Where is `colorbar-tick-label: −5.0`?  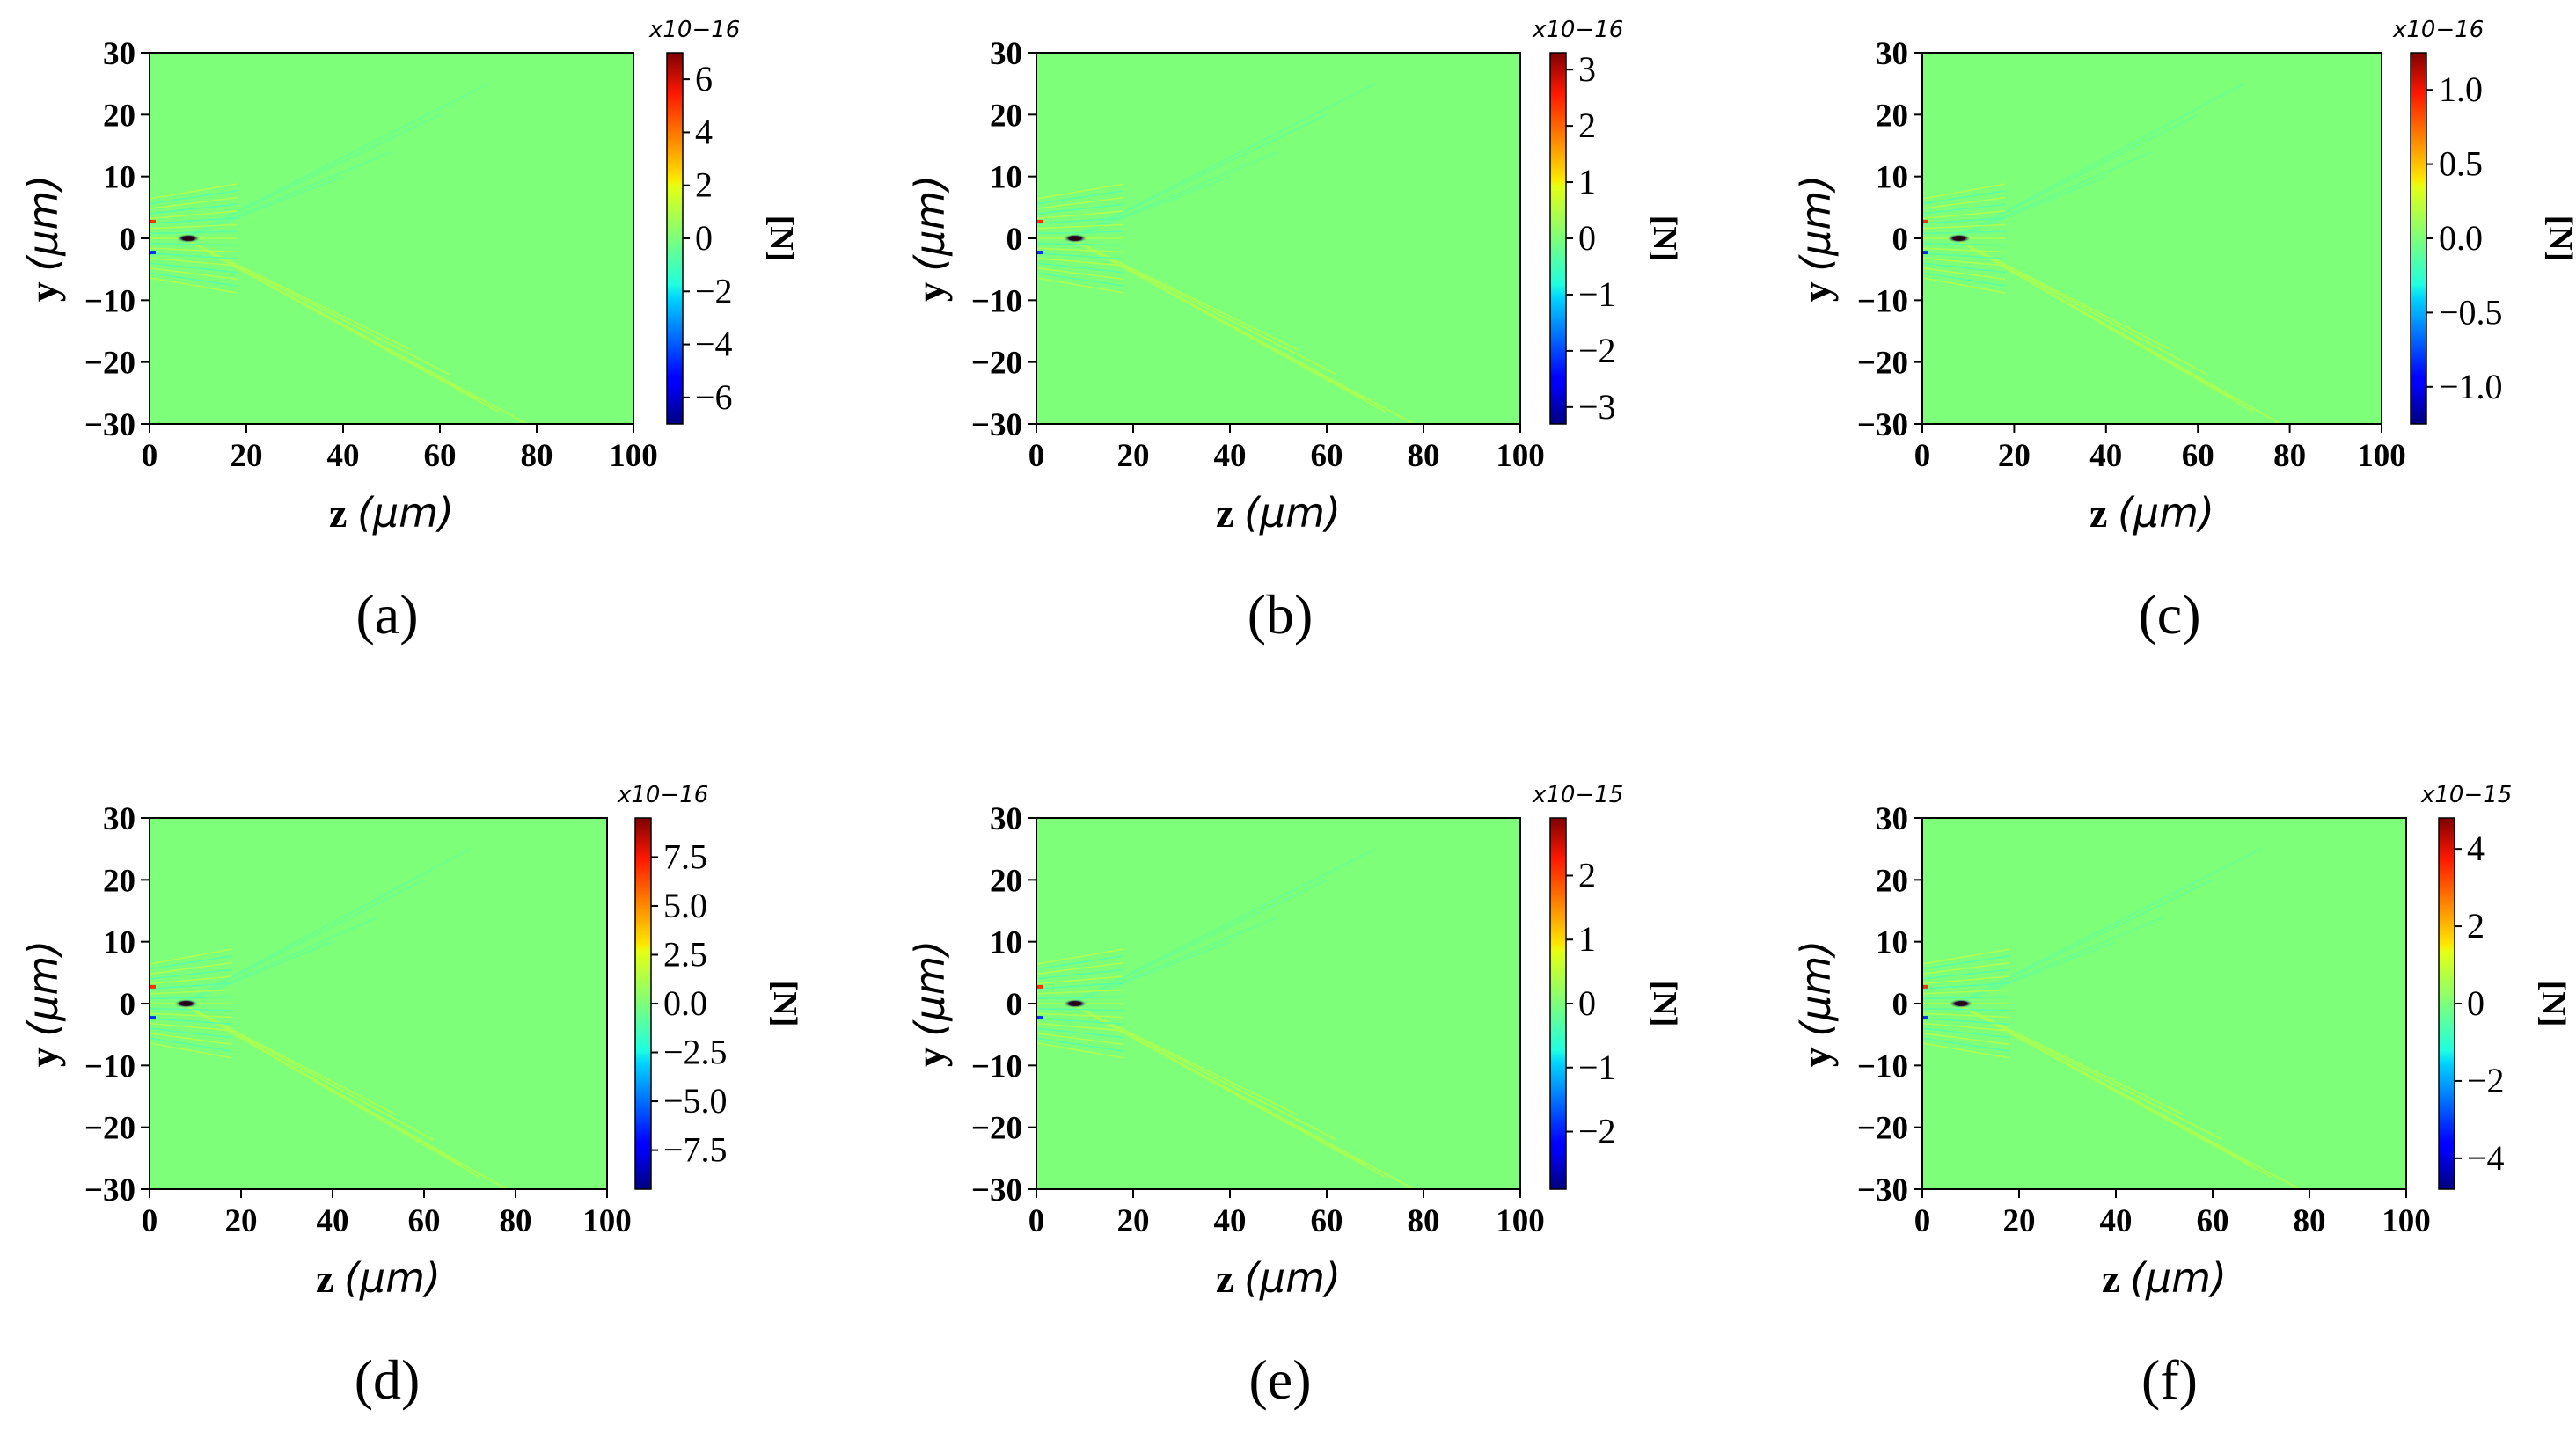 colorbar-tick-label: −5.0 is located at coordinates (695, 1101).